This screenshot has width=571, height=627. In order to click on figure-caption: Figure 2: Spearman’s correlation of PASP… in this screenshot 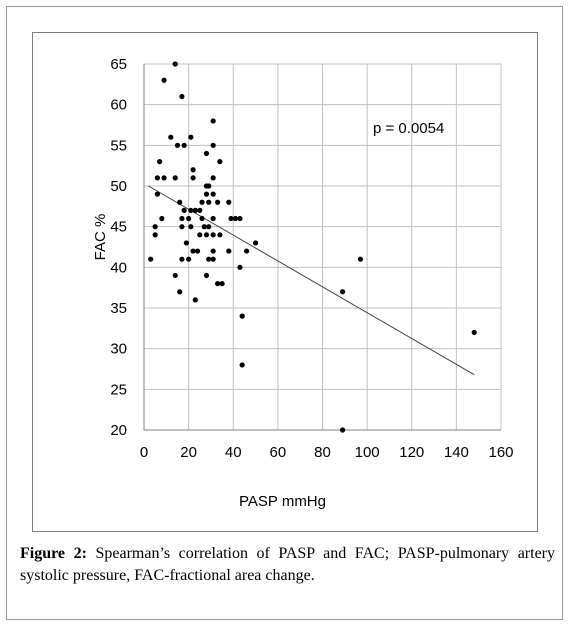, I will do `click(287, 565)`.